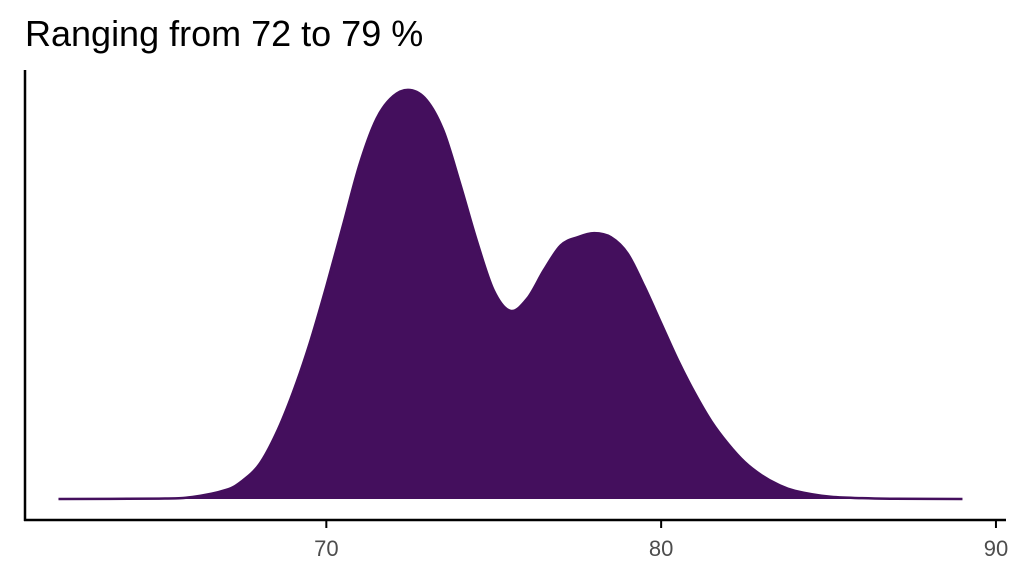 This screenshot has height=576, width=1024. What do you see at coordinates (661, 548) in the screenshot?
I see `x-tick-label: 80` at bounding box center [661, 548].